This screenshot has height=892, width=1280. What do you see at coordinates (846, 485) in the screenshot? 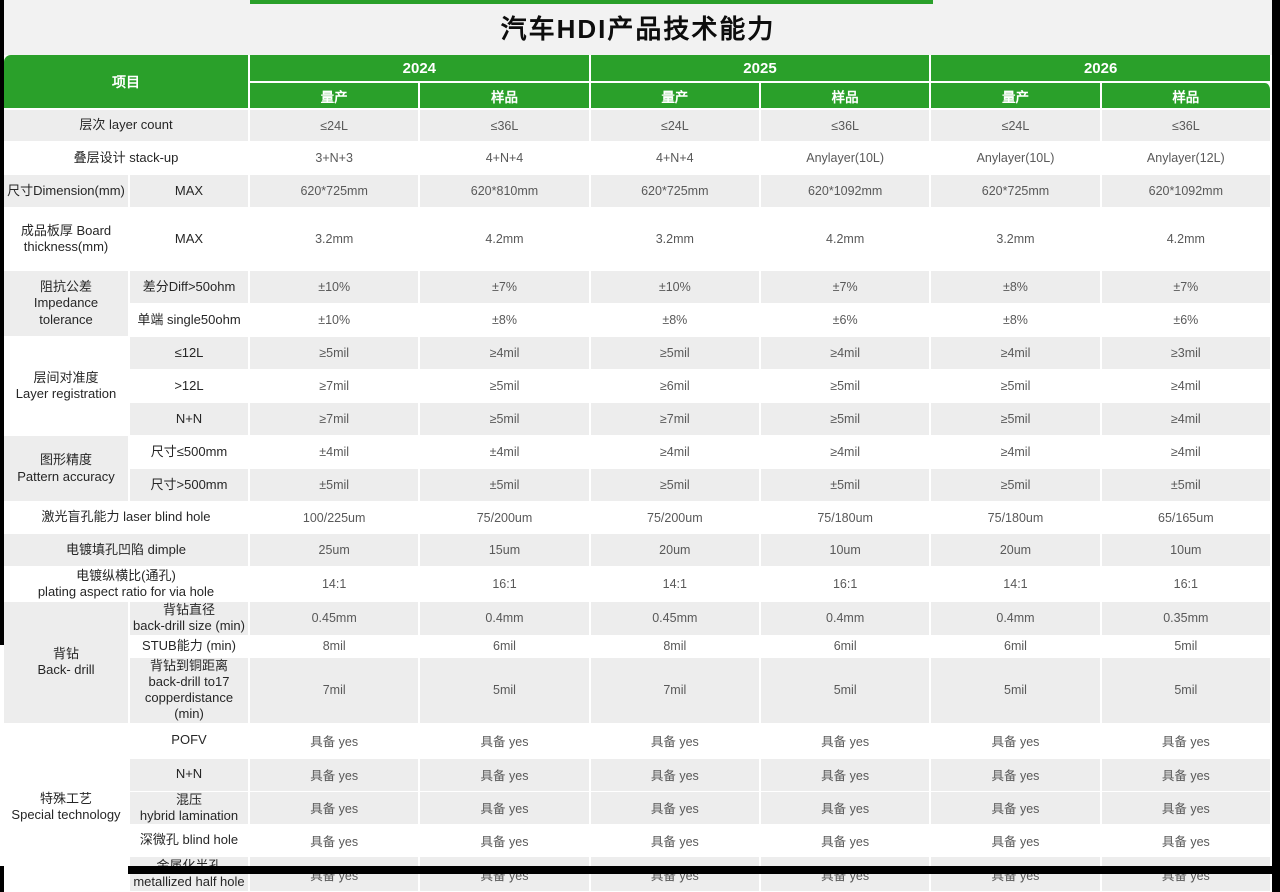
I see `value-cell-pattern-gt500-3: ±5mil` at bounding box center [846, 485].